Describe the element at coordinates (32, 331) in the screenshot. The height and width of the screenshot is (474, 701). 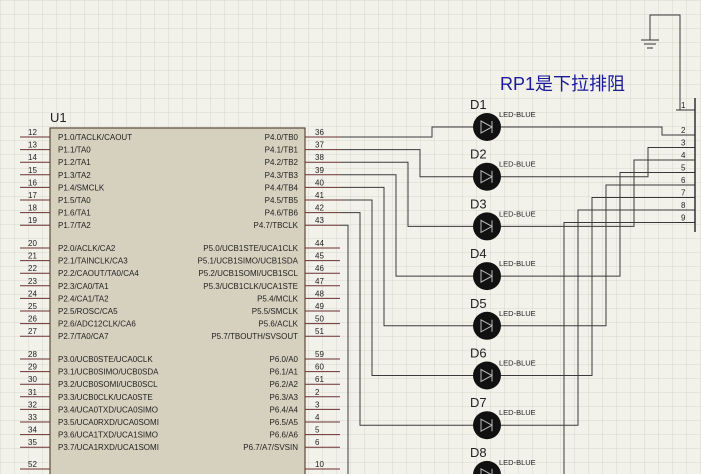
I see `pin-number: 27` at that location.